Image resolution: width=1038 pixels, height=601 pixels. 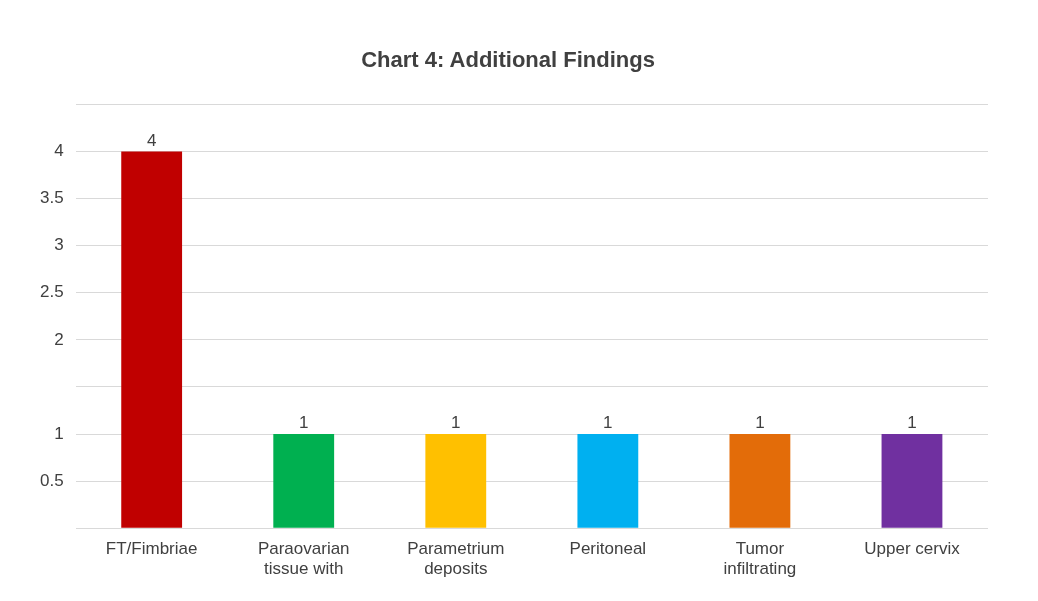 I want to click on chart-title: Chart 4: Additional Findings, so click(x=508, y=60).